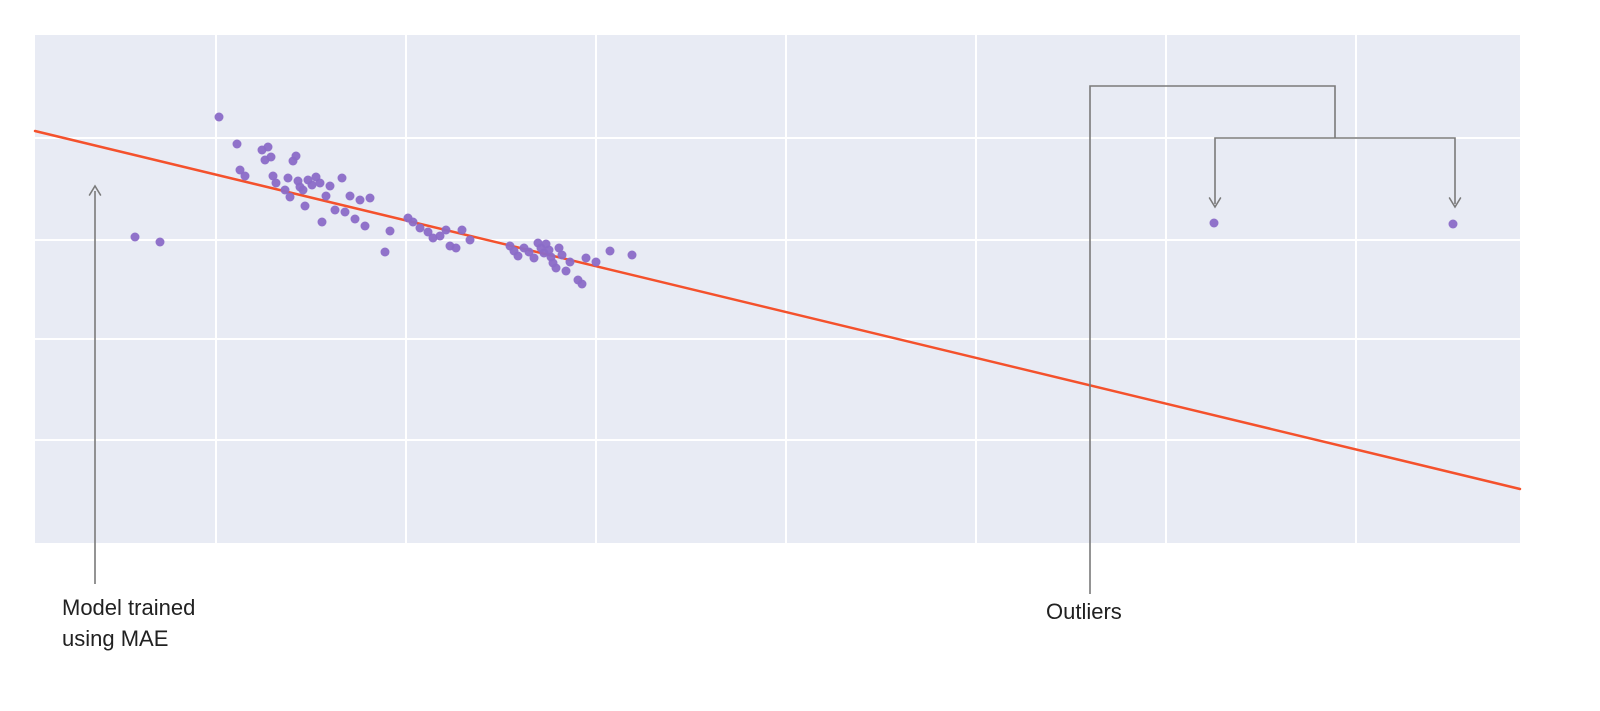  Describe the element at coordinates (129, 623) in the screenshot. I see `mae-annotation-label: Model trained using MAE` at that location.